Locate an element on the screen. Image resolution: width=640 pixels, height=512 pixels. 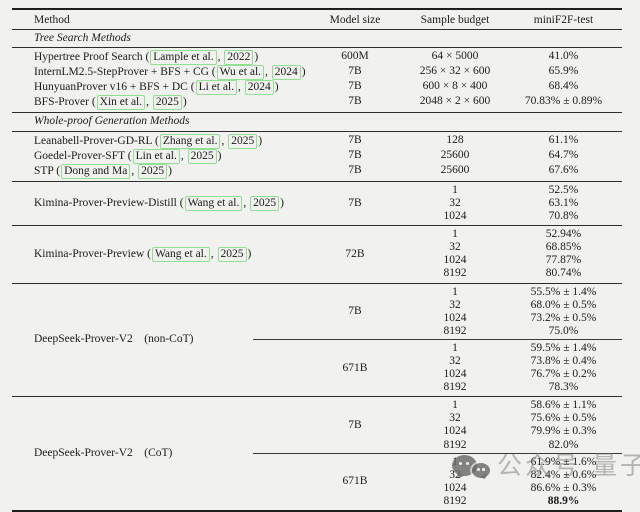
result-cell: 61.9% ± 1.6% is located at coordinates (563, 461).